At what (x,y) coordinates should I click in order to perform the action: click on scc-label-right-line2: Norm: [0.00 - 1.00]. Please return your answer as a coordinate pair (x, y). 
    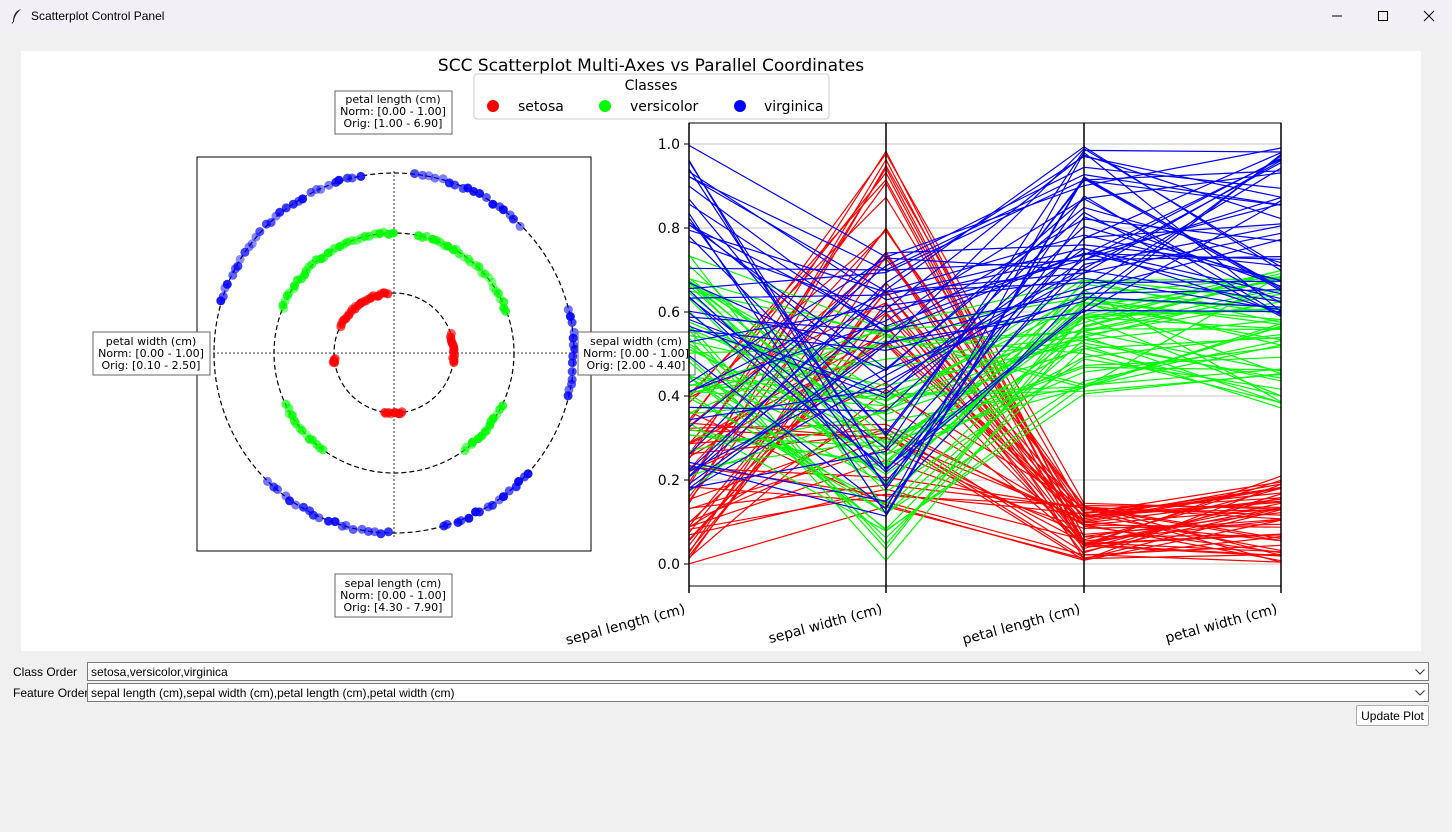
    Looking at the image, I should click on (636, 353).